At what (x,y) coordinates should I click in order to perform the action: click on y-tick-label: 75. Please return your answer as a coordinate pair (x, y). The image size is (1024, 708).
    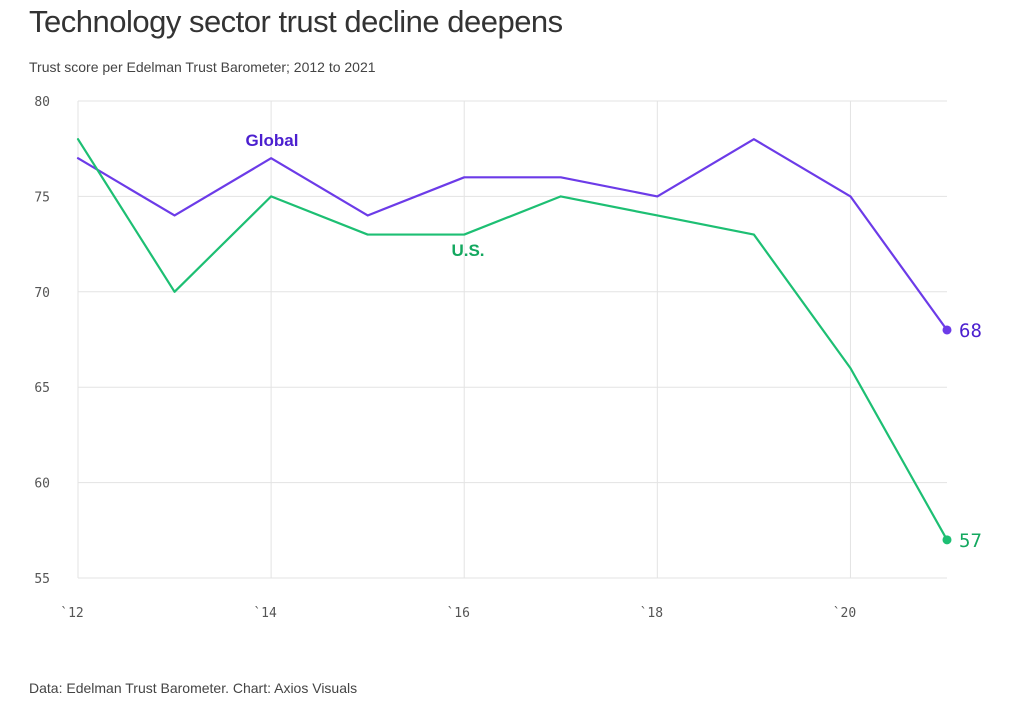
    Looking at the image, I should click on (42, 197).